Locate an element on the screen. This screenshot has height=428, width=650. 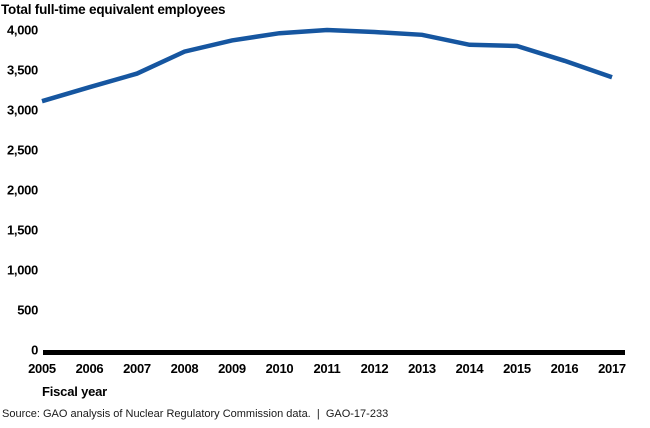
y-axis-tick-label: 1,500 is located at coordinates (22, 230).